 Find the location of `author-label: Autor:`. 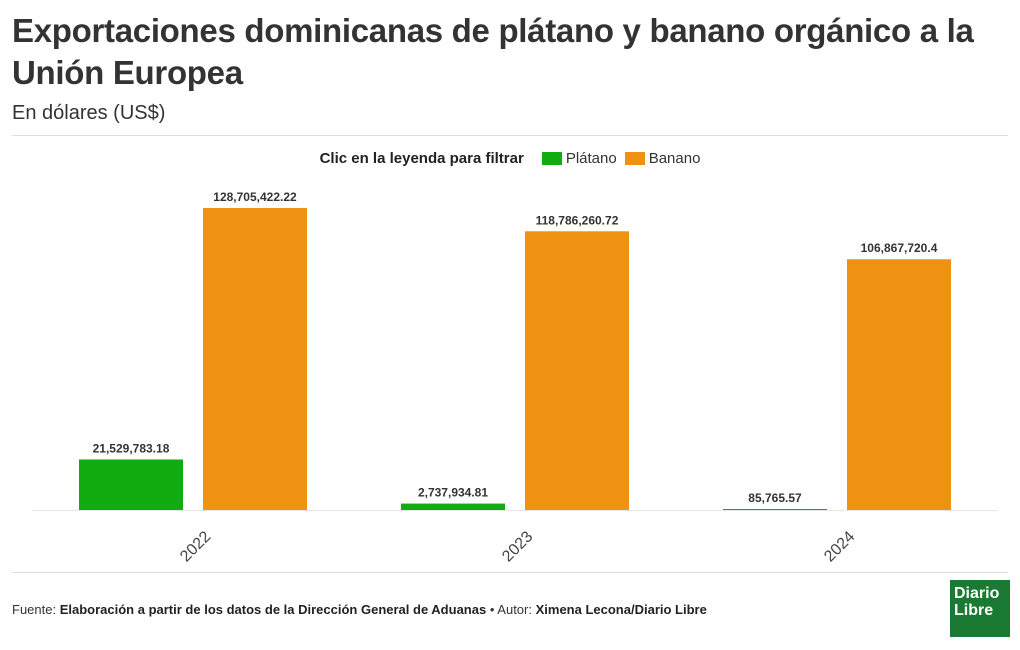

author-label: Autor: is located at coordinates (514, 609).